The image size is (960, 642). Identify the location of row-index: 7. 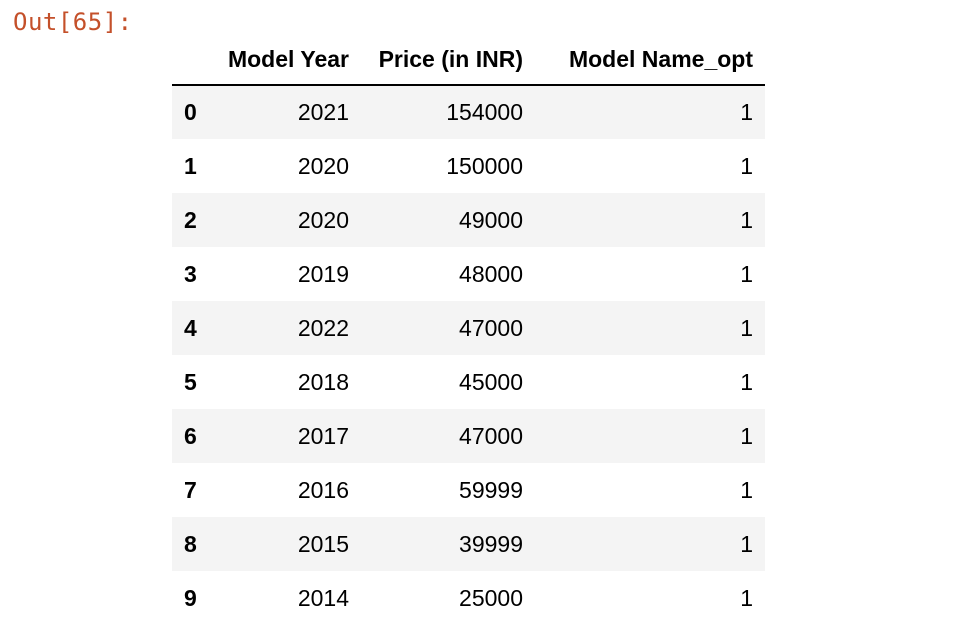
(190, 489).